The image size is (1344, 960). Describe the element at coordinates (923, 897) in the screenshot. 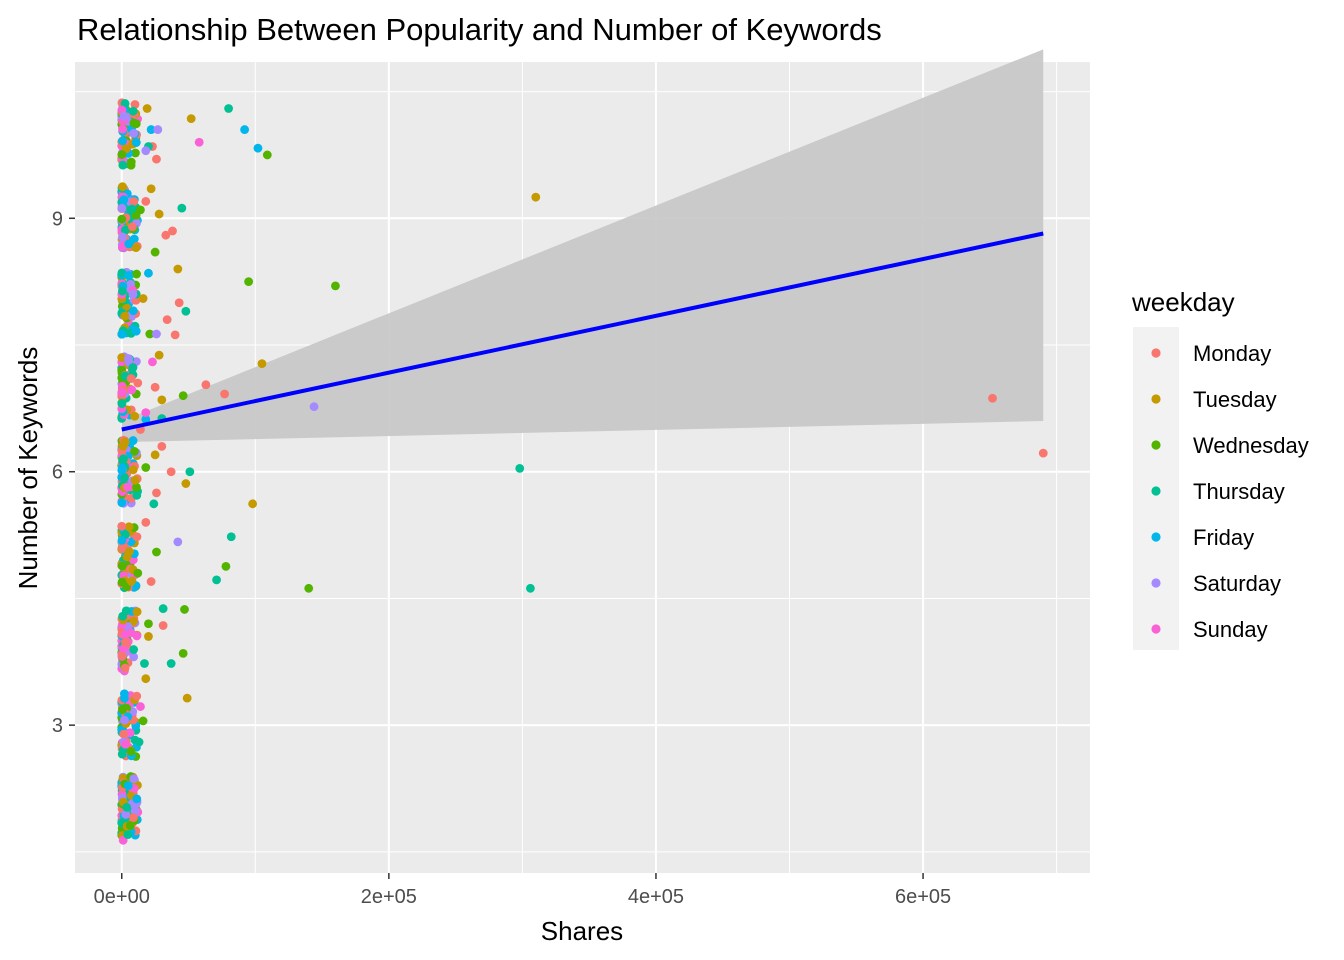

I see `x-tick-label: 6e+05` at that location.